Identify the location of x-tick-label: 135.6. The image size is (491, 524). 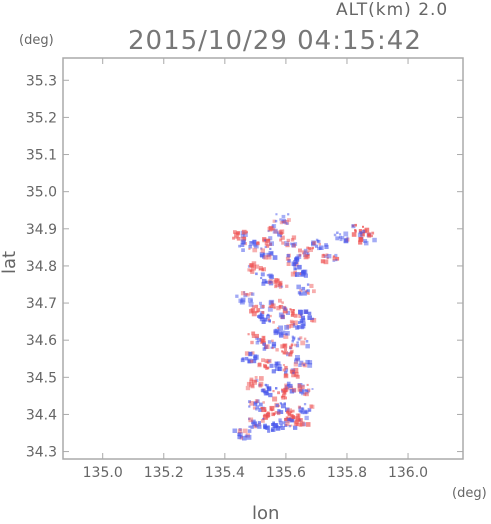
(286, 473).